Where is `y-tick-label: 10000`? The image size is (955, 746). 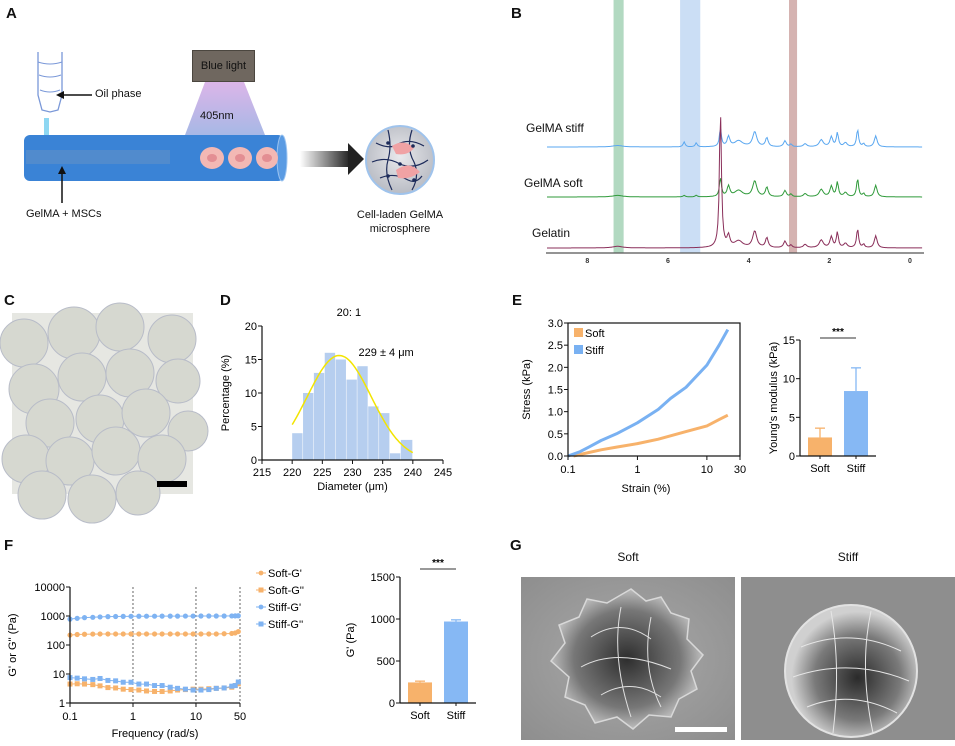 y-tick-label: 10000 is located at coordinates (49, 588).